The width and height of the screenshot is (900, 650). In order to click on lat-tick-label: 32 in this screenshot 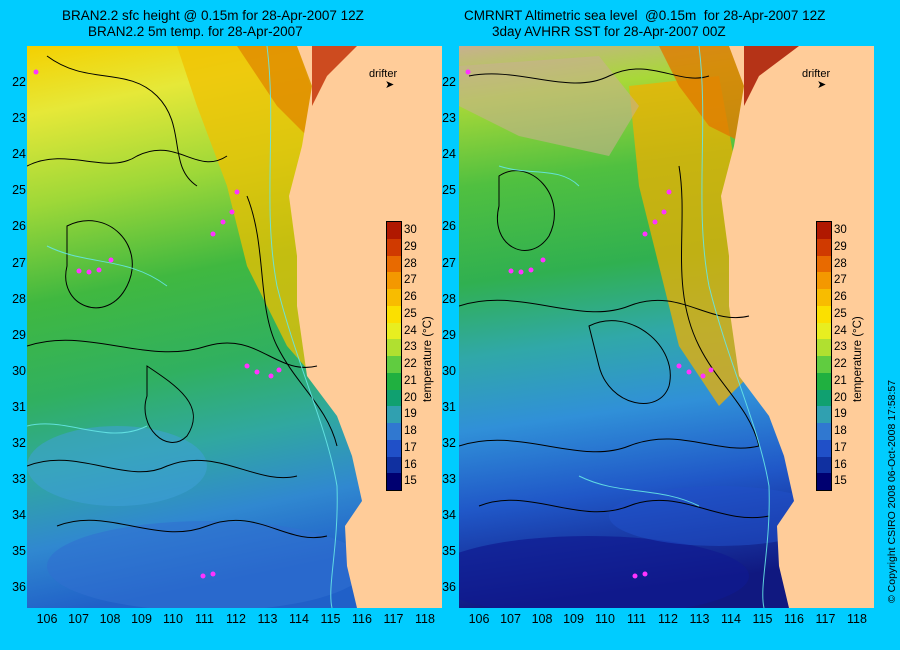, I will do `click(449, 443)`.